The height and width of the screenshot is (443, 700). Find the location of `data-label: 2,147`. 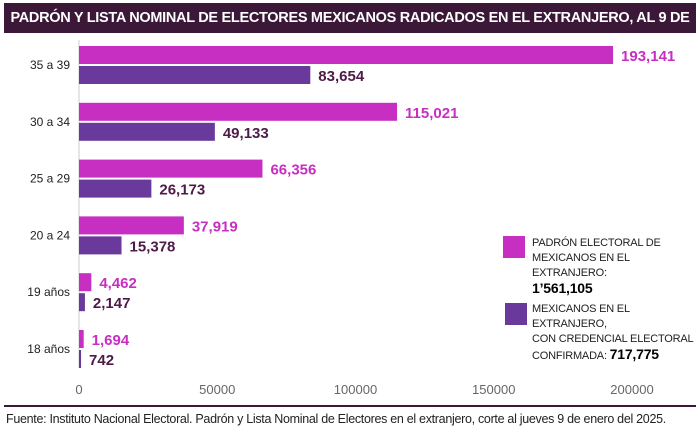

data-label: 2,147 is located at coordinates (112, 303).